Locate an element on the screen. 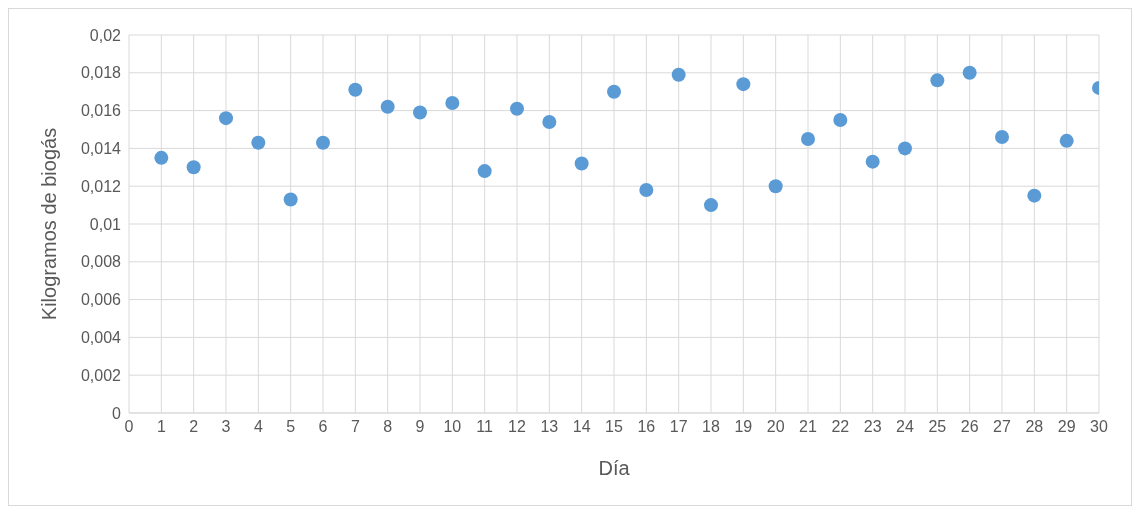  x-tick-label: 23 is located at coordinates (872, 427).